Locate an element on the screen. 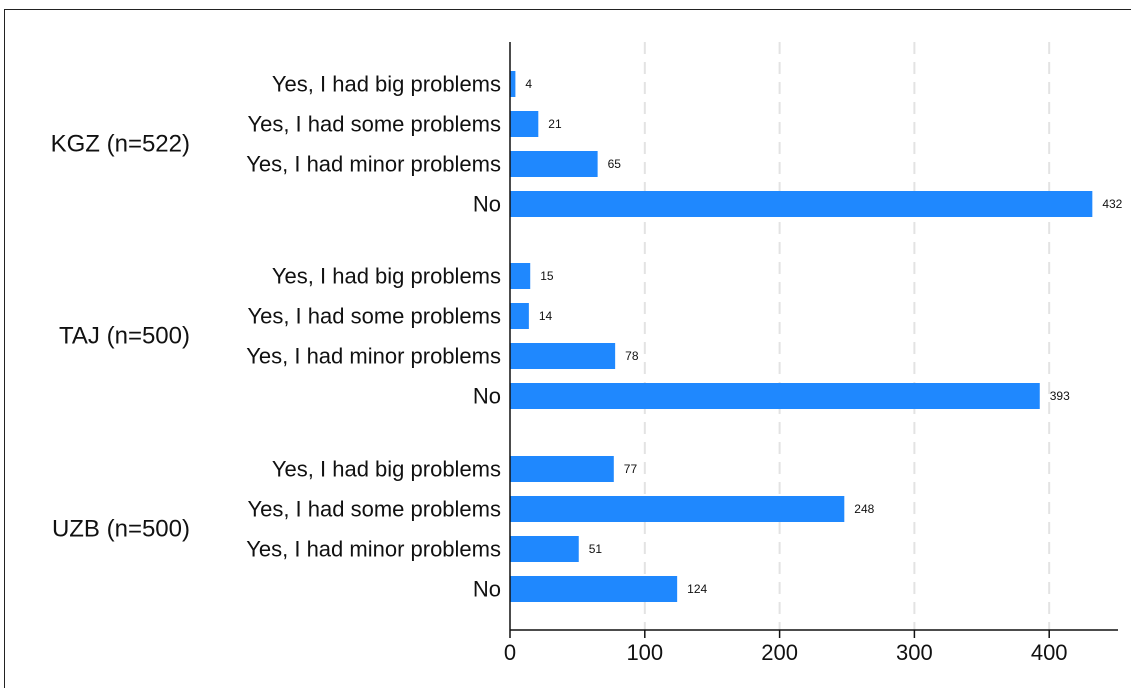 The height and width of the screenshot is (688, 1131). value-label: 432 is located at coordinates (1112, 204).